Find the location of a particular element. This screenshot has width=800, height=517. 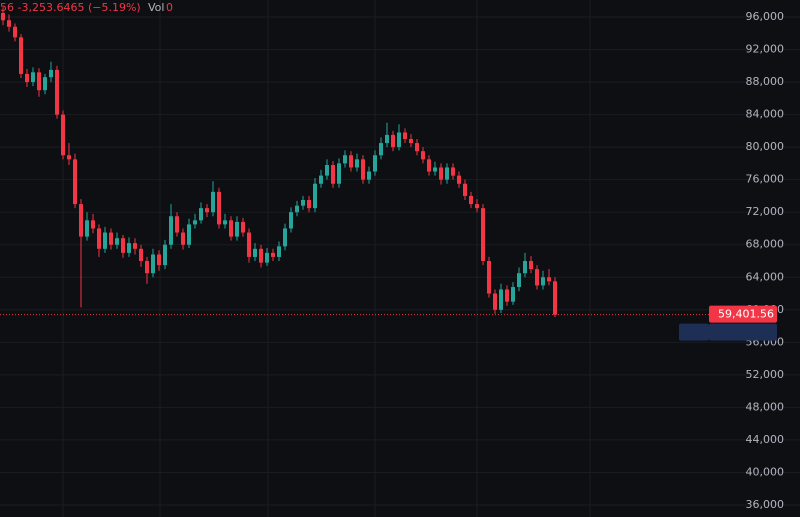

y-tick-label: 72,000 is located at coordinates (765, 211).